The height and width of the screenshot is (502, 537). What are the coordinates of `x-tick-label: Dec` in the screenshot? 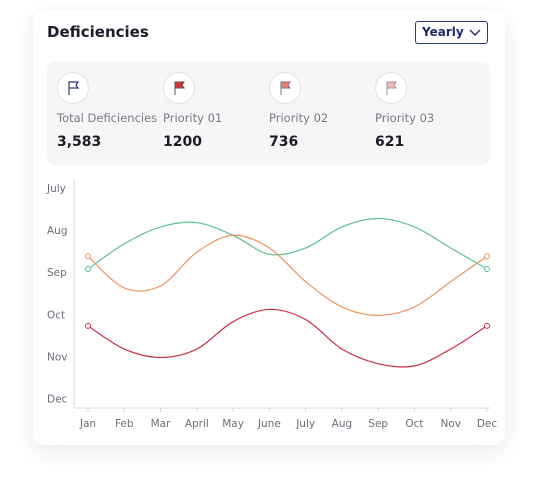 It's located at (487, 424).